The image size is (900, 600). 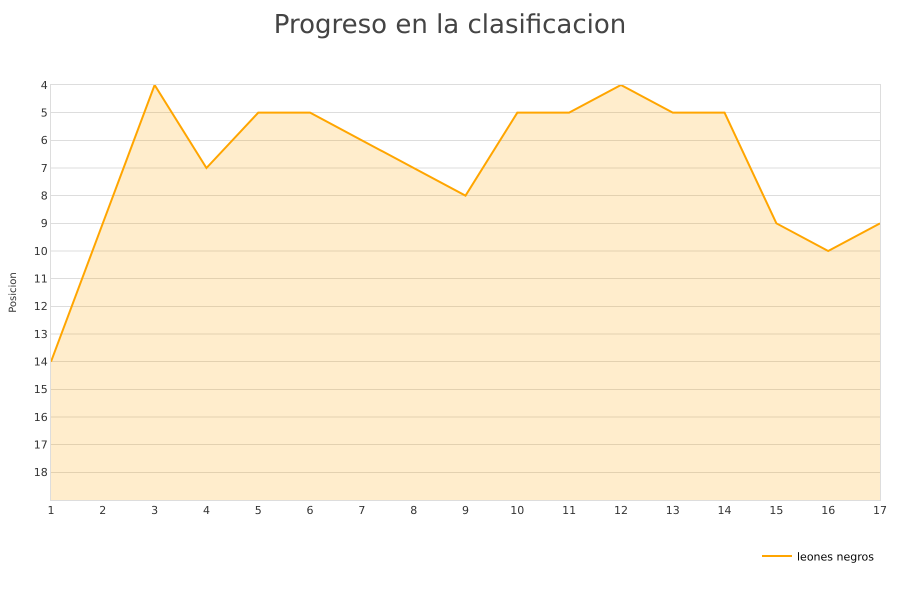 What do you see at coordinates (102, 511) in the screenshot?
I see `x-tick-label: 2` at bounding box center [102, 511].